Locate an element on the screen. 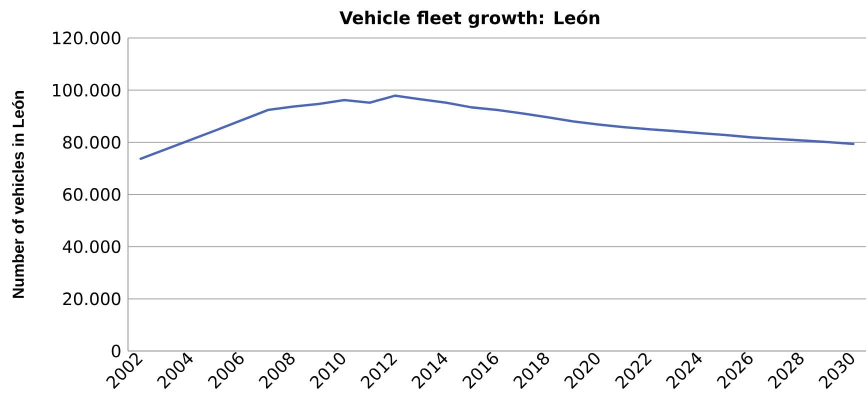  y-tick-label: 60.000 is located at coordinates (91, 194).